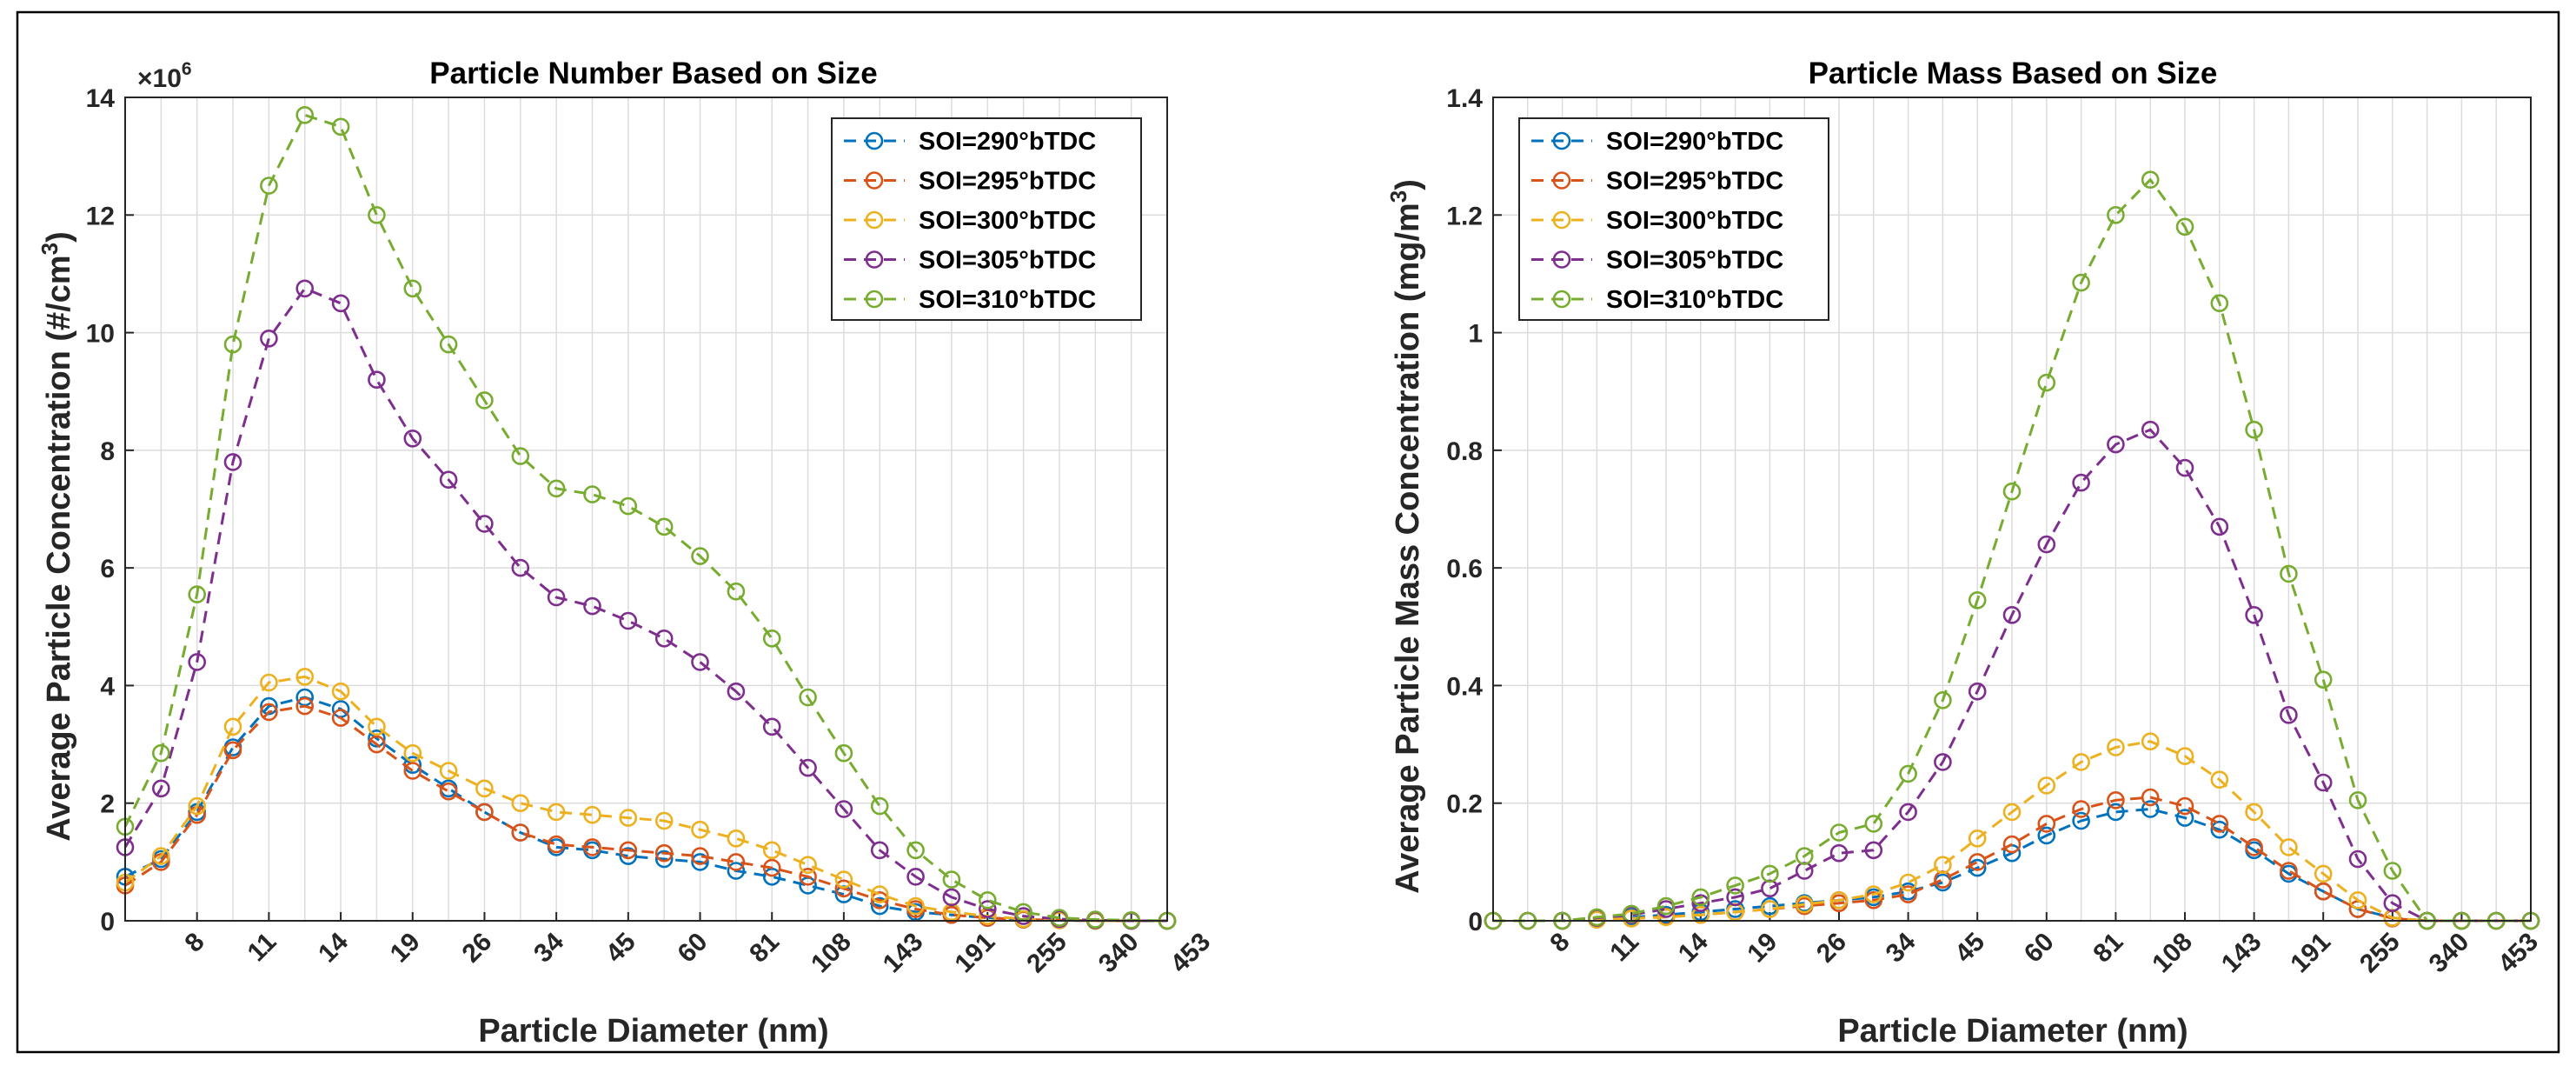  What do you see at coordinates (1694, 261) in the screenshot?
I see `legend-label: SOI=305°bTDC` at bounding box center [1694, 261].